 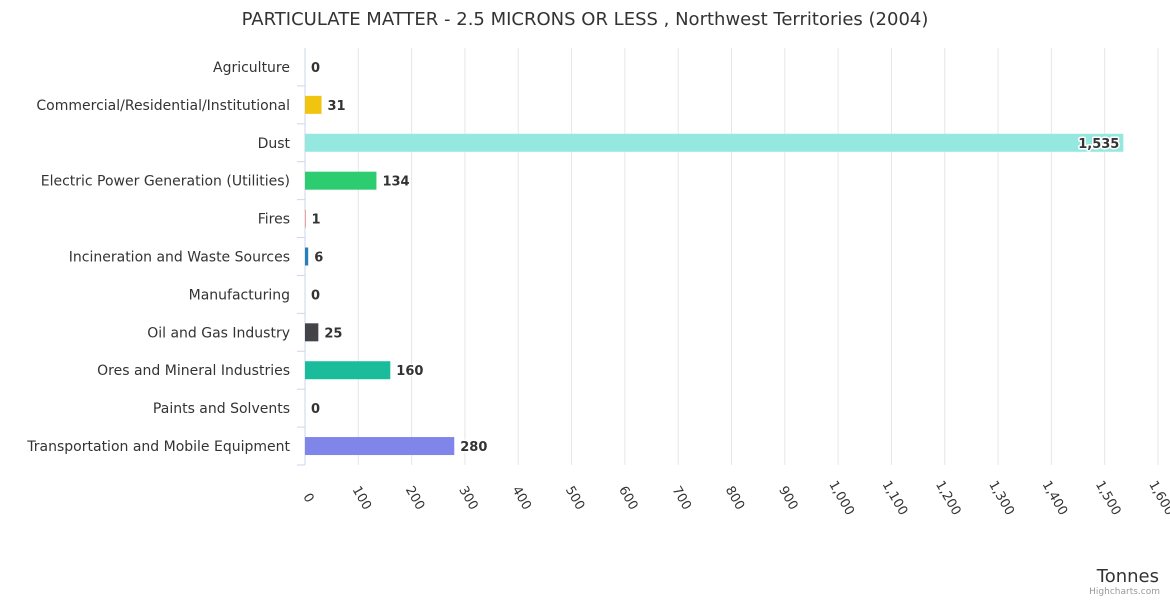 I want to click on data-label: 1, so click(x=316, y=220).